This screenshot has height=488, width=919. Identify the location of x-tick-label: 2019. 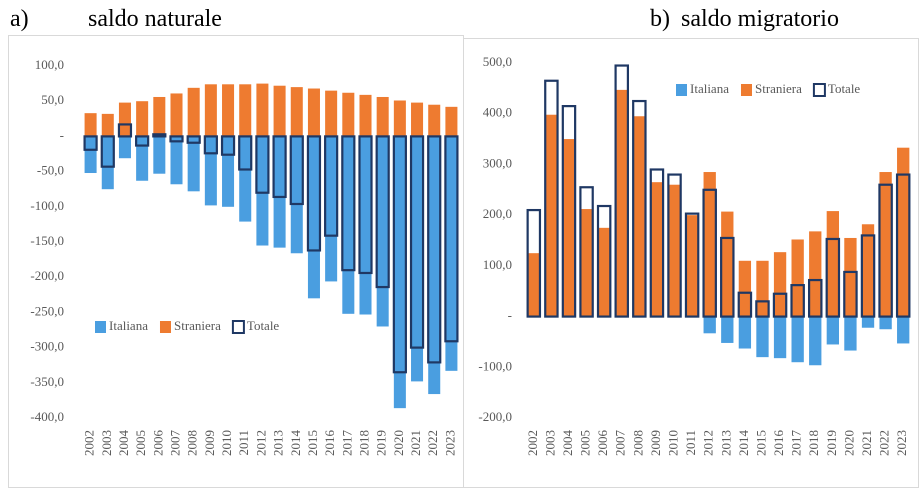
(831, 443).